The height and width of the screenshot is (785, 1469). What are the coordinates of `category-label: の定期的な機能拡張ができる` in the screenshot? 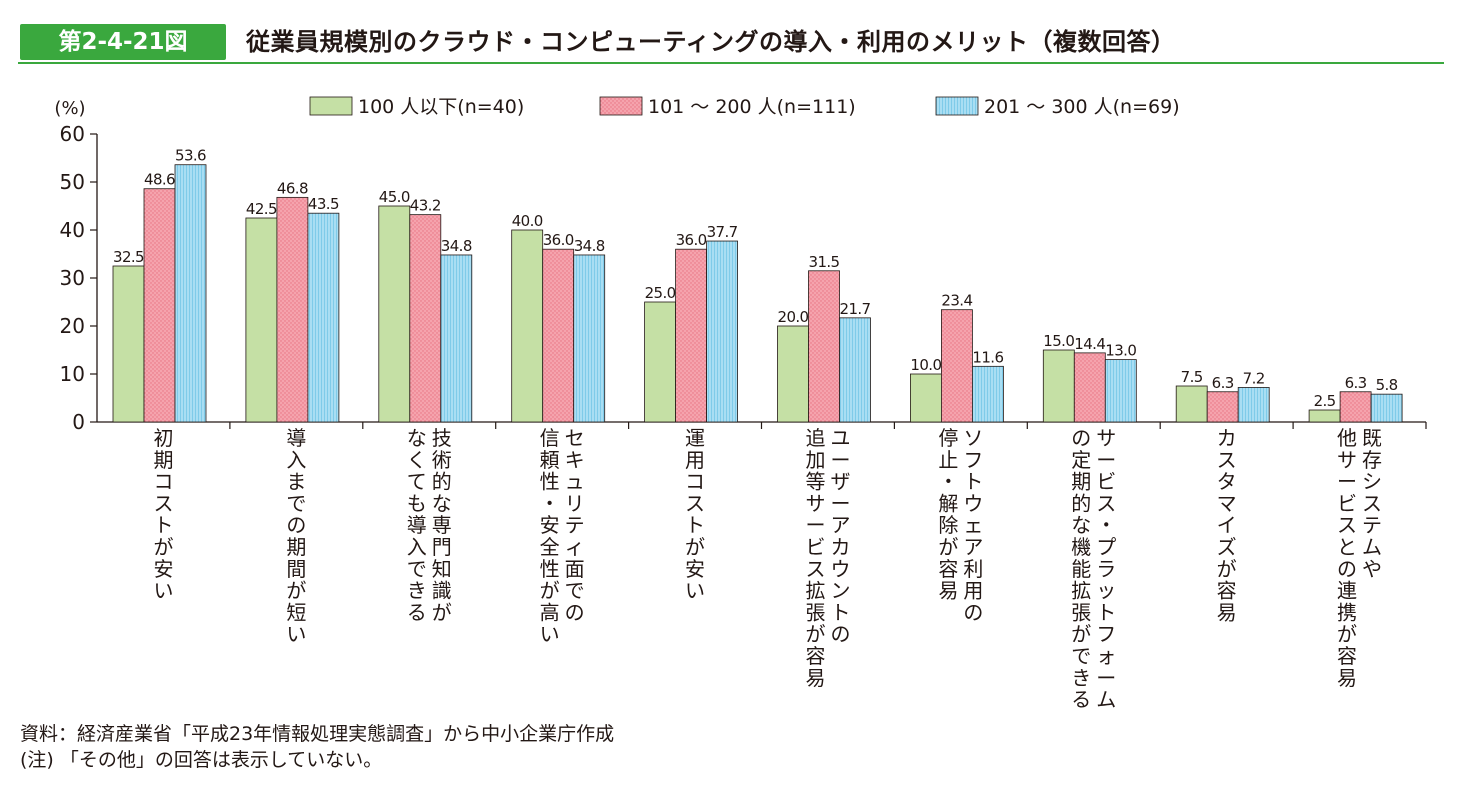 It's located at (1081, 569).